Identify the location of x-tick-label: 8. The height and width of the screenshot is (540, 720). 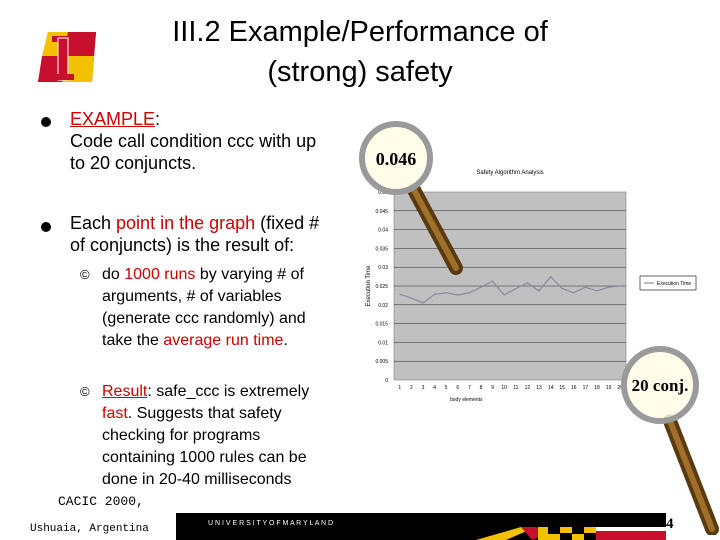
(481, 388).